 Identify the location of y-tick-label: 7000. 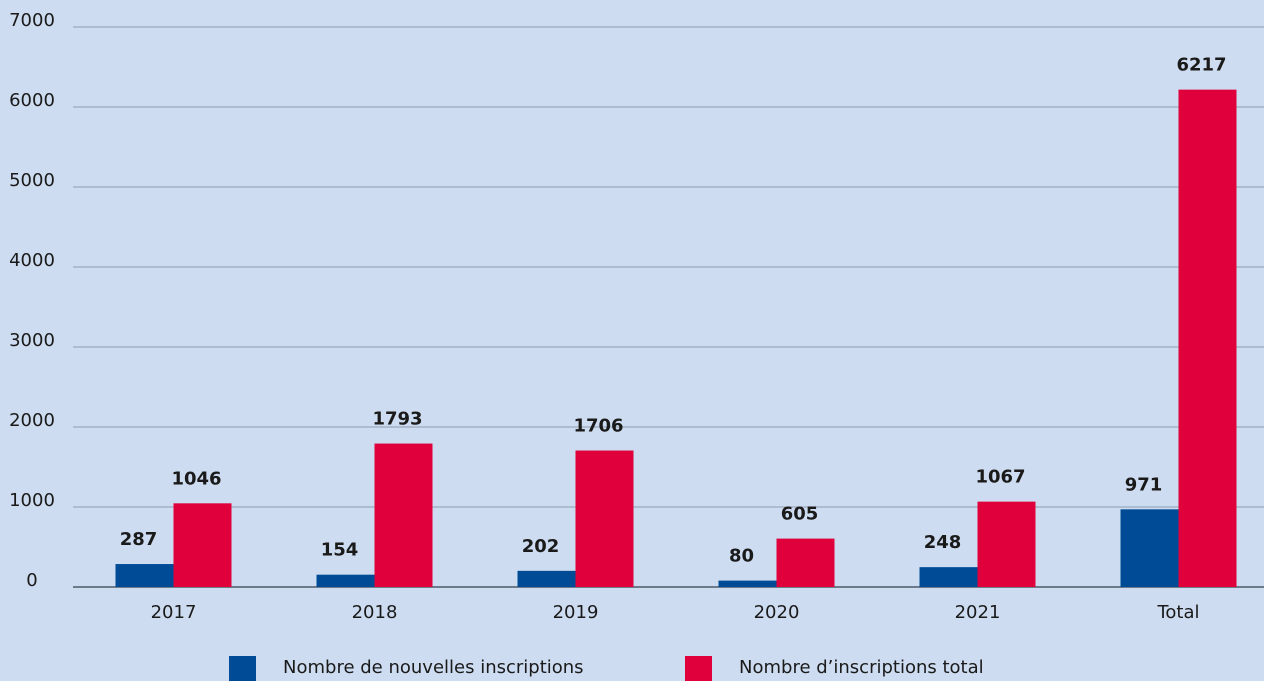
(32, 20).